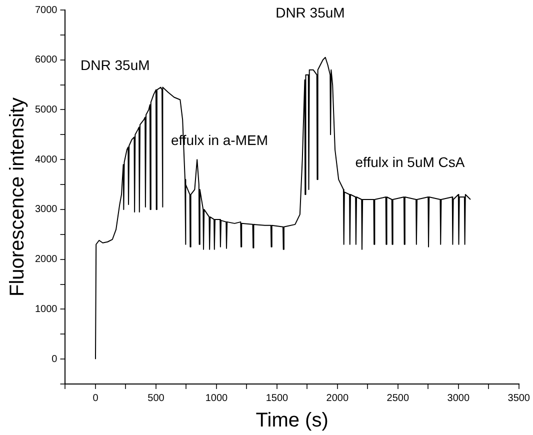 This screenshot has height=435, width=533. What do you see at coordinates (292, 421) in the screenshot?
I see `x-axis-title: Time (s)` at bounding box center [292, 421].